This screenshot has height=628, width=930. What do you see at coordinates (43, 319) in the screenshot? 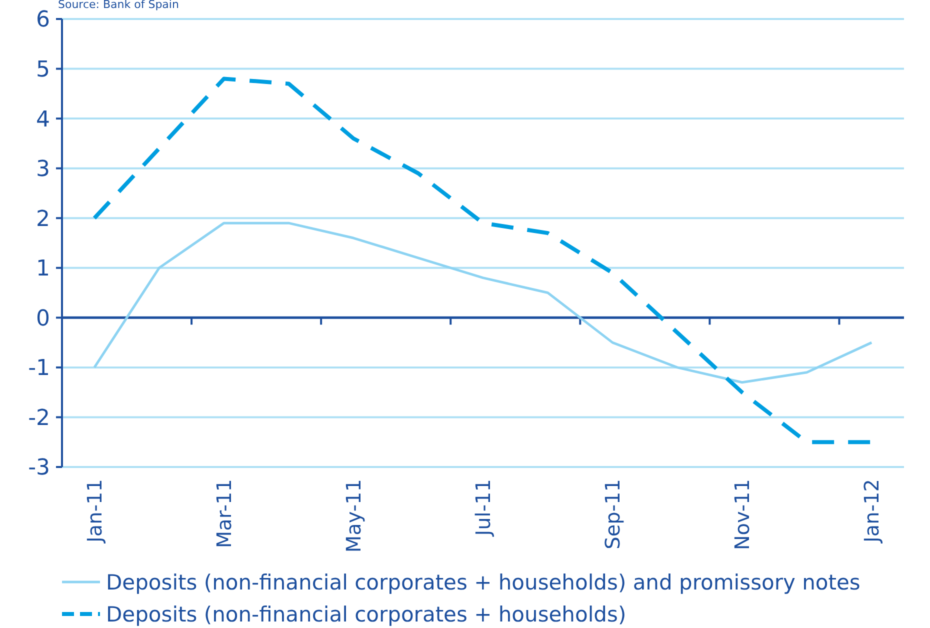
I see `y-tick-label: 0` at bounding box center [43, 319].